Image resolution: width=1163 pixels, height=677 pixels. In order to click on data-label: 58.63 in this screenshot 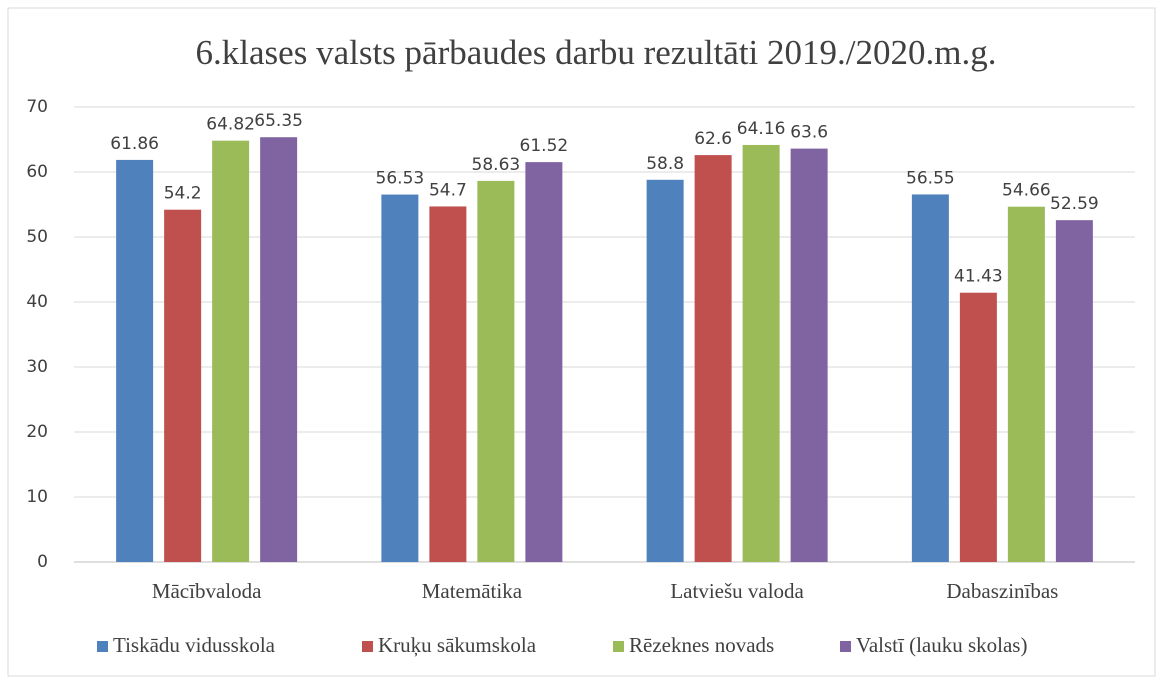, I will do `click(496, 165)`.